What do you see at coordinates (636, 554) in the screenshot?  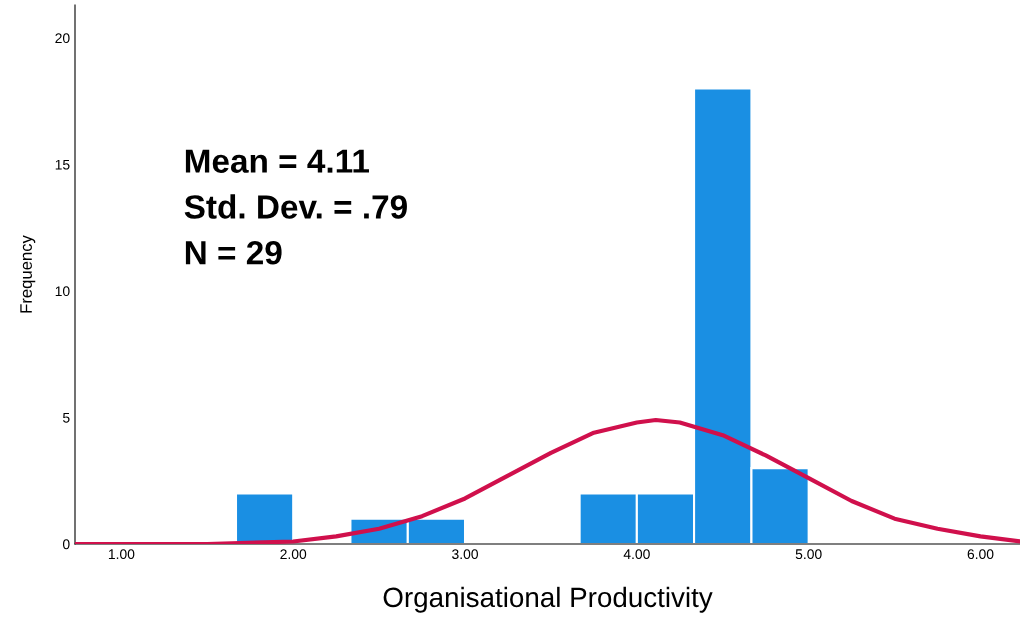 I see `x-tick-label: 4.00` at bounding box center [636, 554].